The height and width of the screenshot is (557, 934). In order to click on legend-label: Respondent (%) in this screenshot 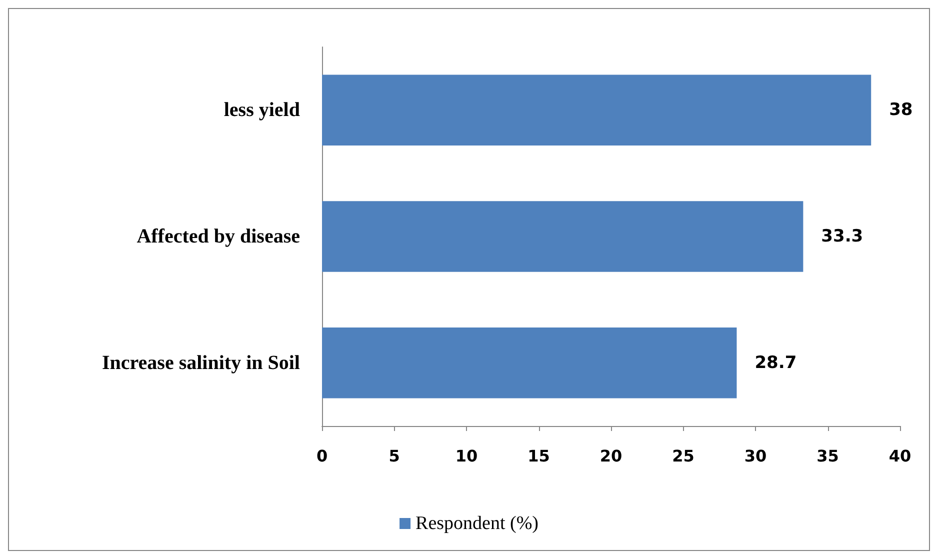, I will do `click(477, 523)`.